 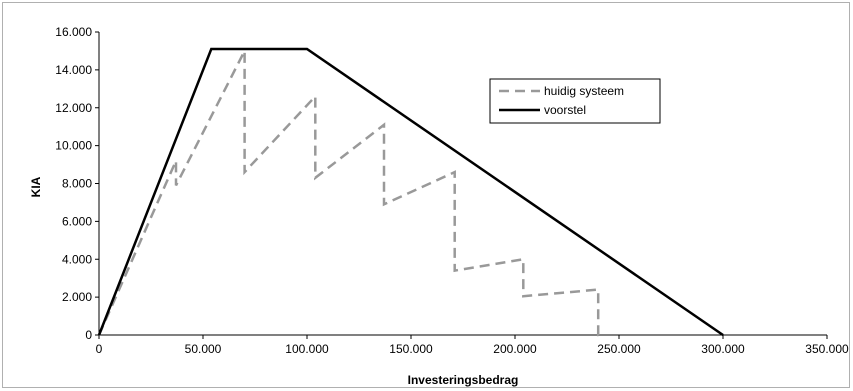 I want to click on y-tick-label: 8.000, so click(x=77, y=184).